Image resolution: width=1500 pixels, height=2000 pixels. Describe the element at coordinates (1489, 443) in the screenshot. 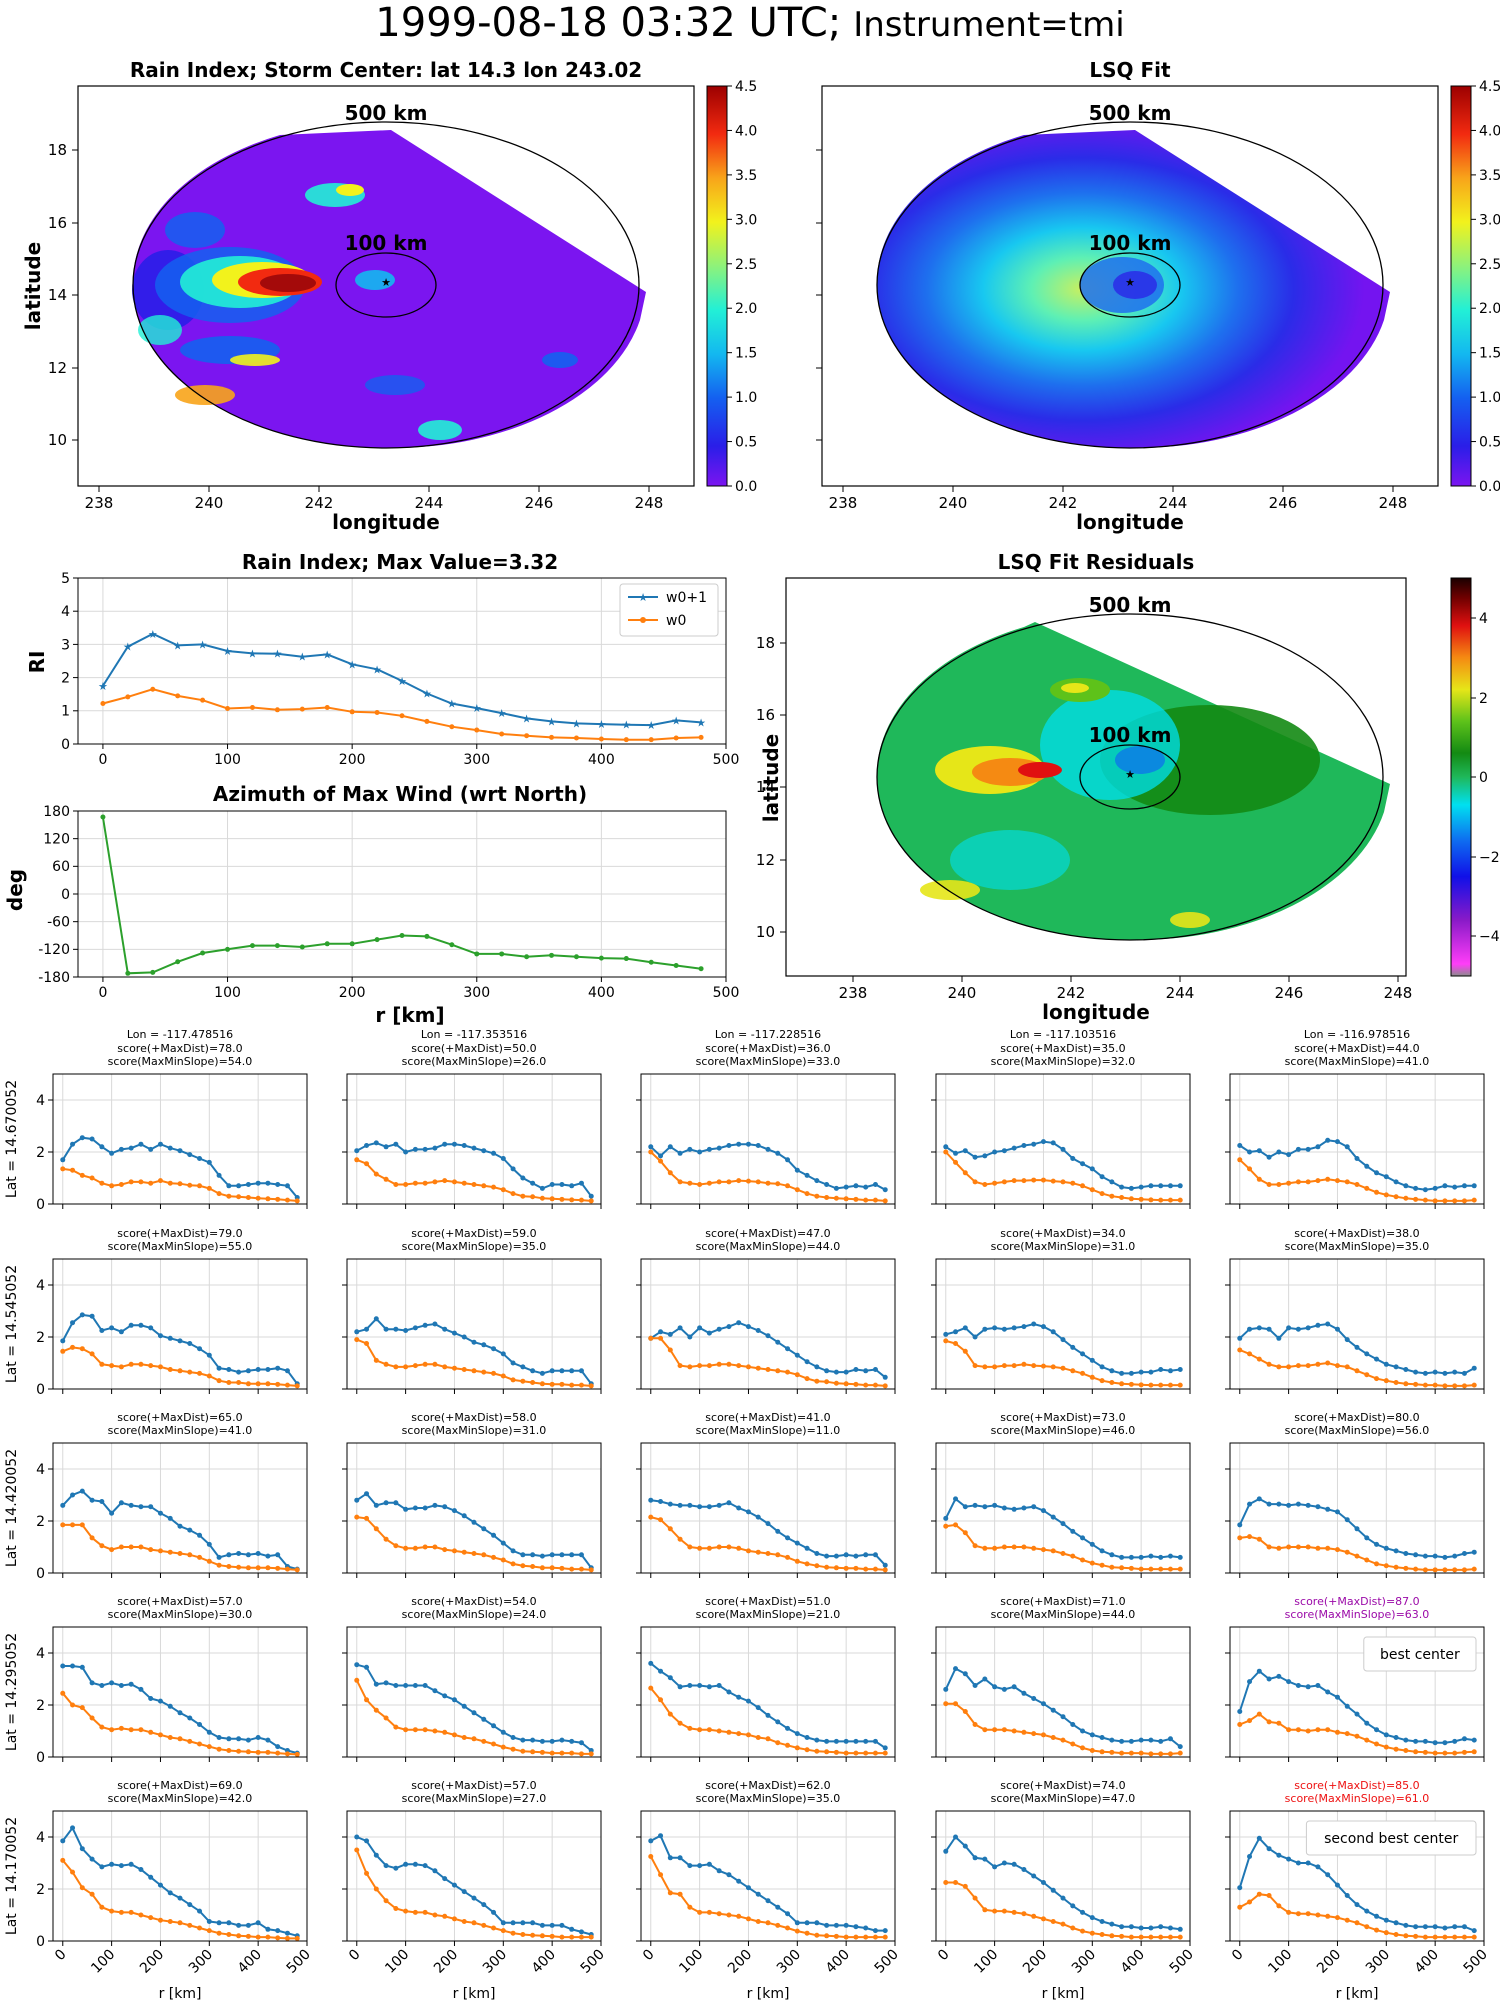

I see `colorbar-tick-label: 0.5` at that location.